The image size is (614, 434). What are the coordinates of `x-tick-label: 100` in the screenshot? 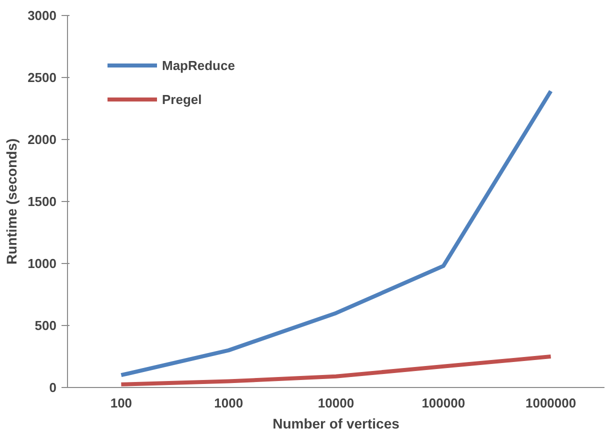 It's located at (121, 403).